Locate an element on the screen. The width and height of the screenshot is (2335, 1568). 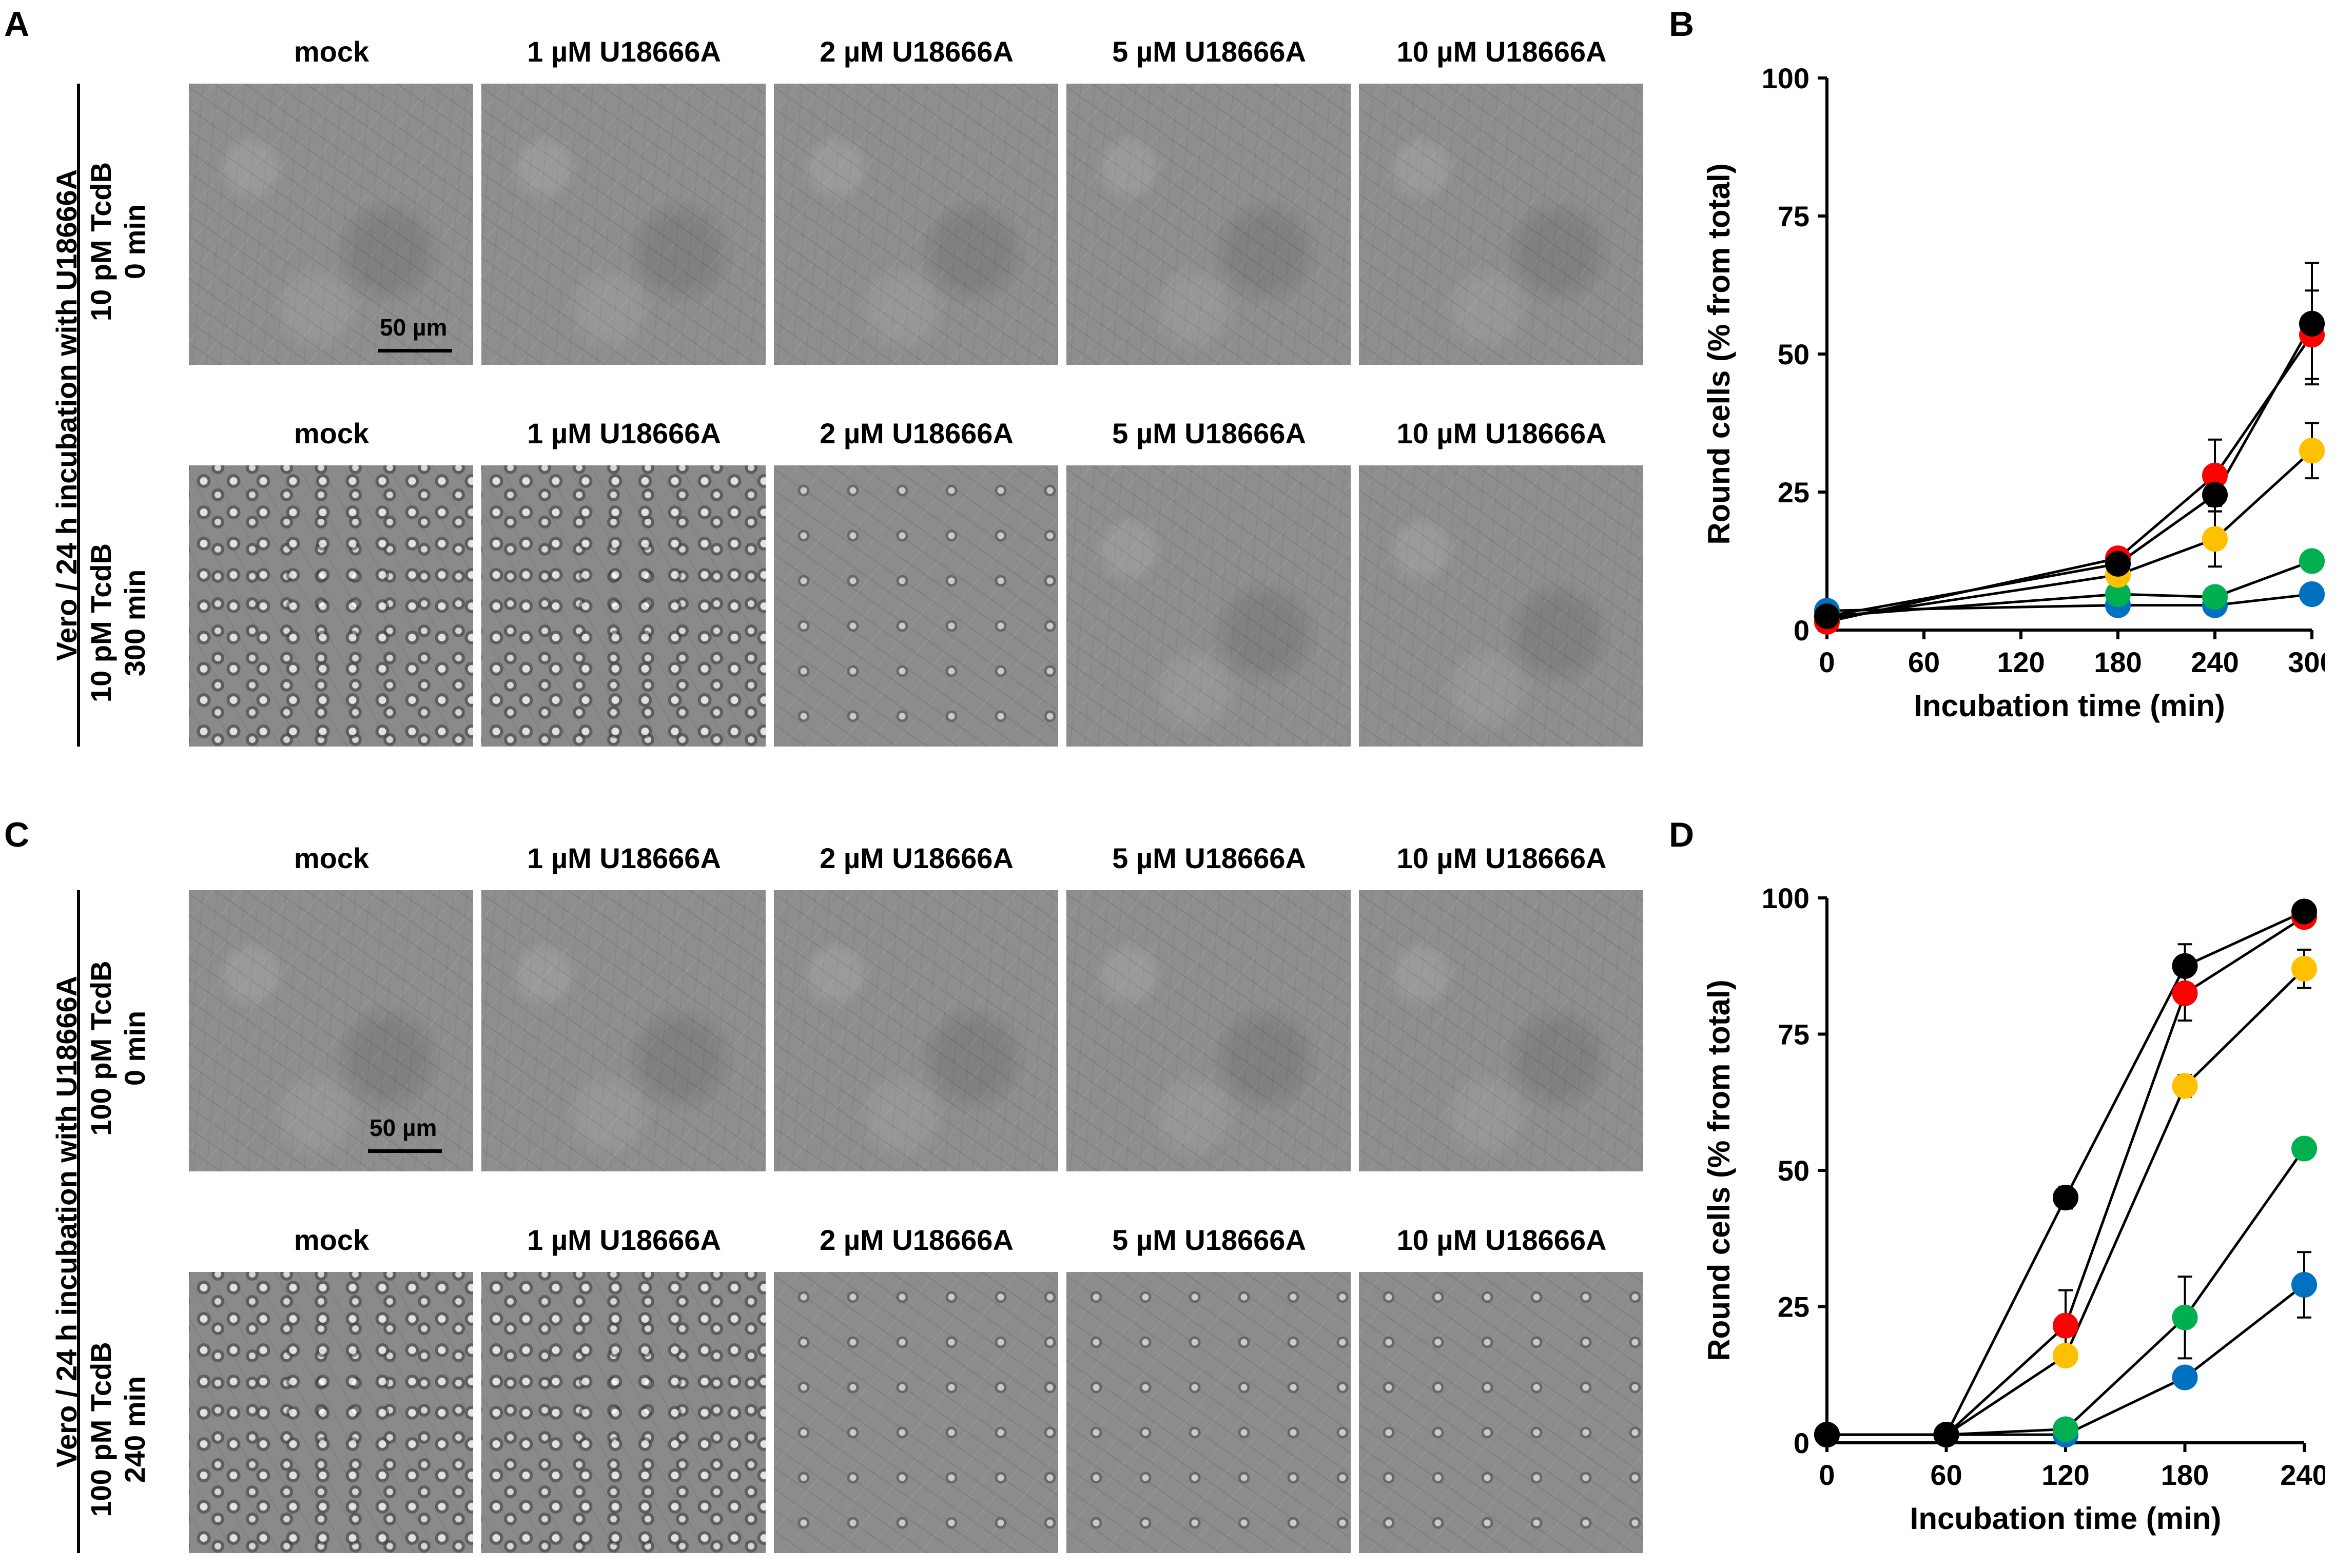
x-tick-label: 300 is located at coordinates (2306, 662).